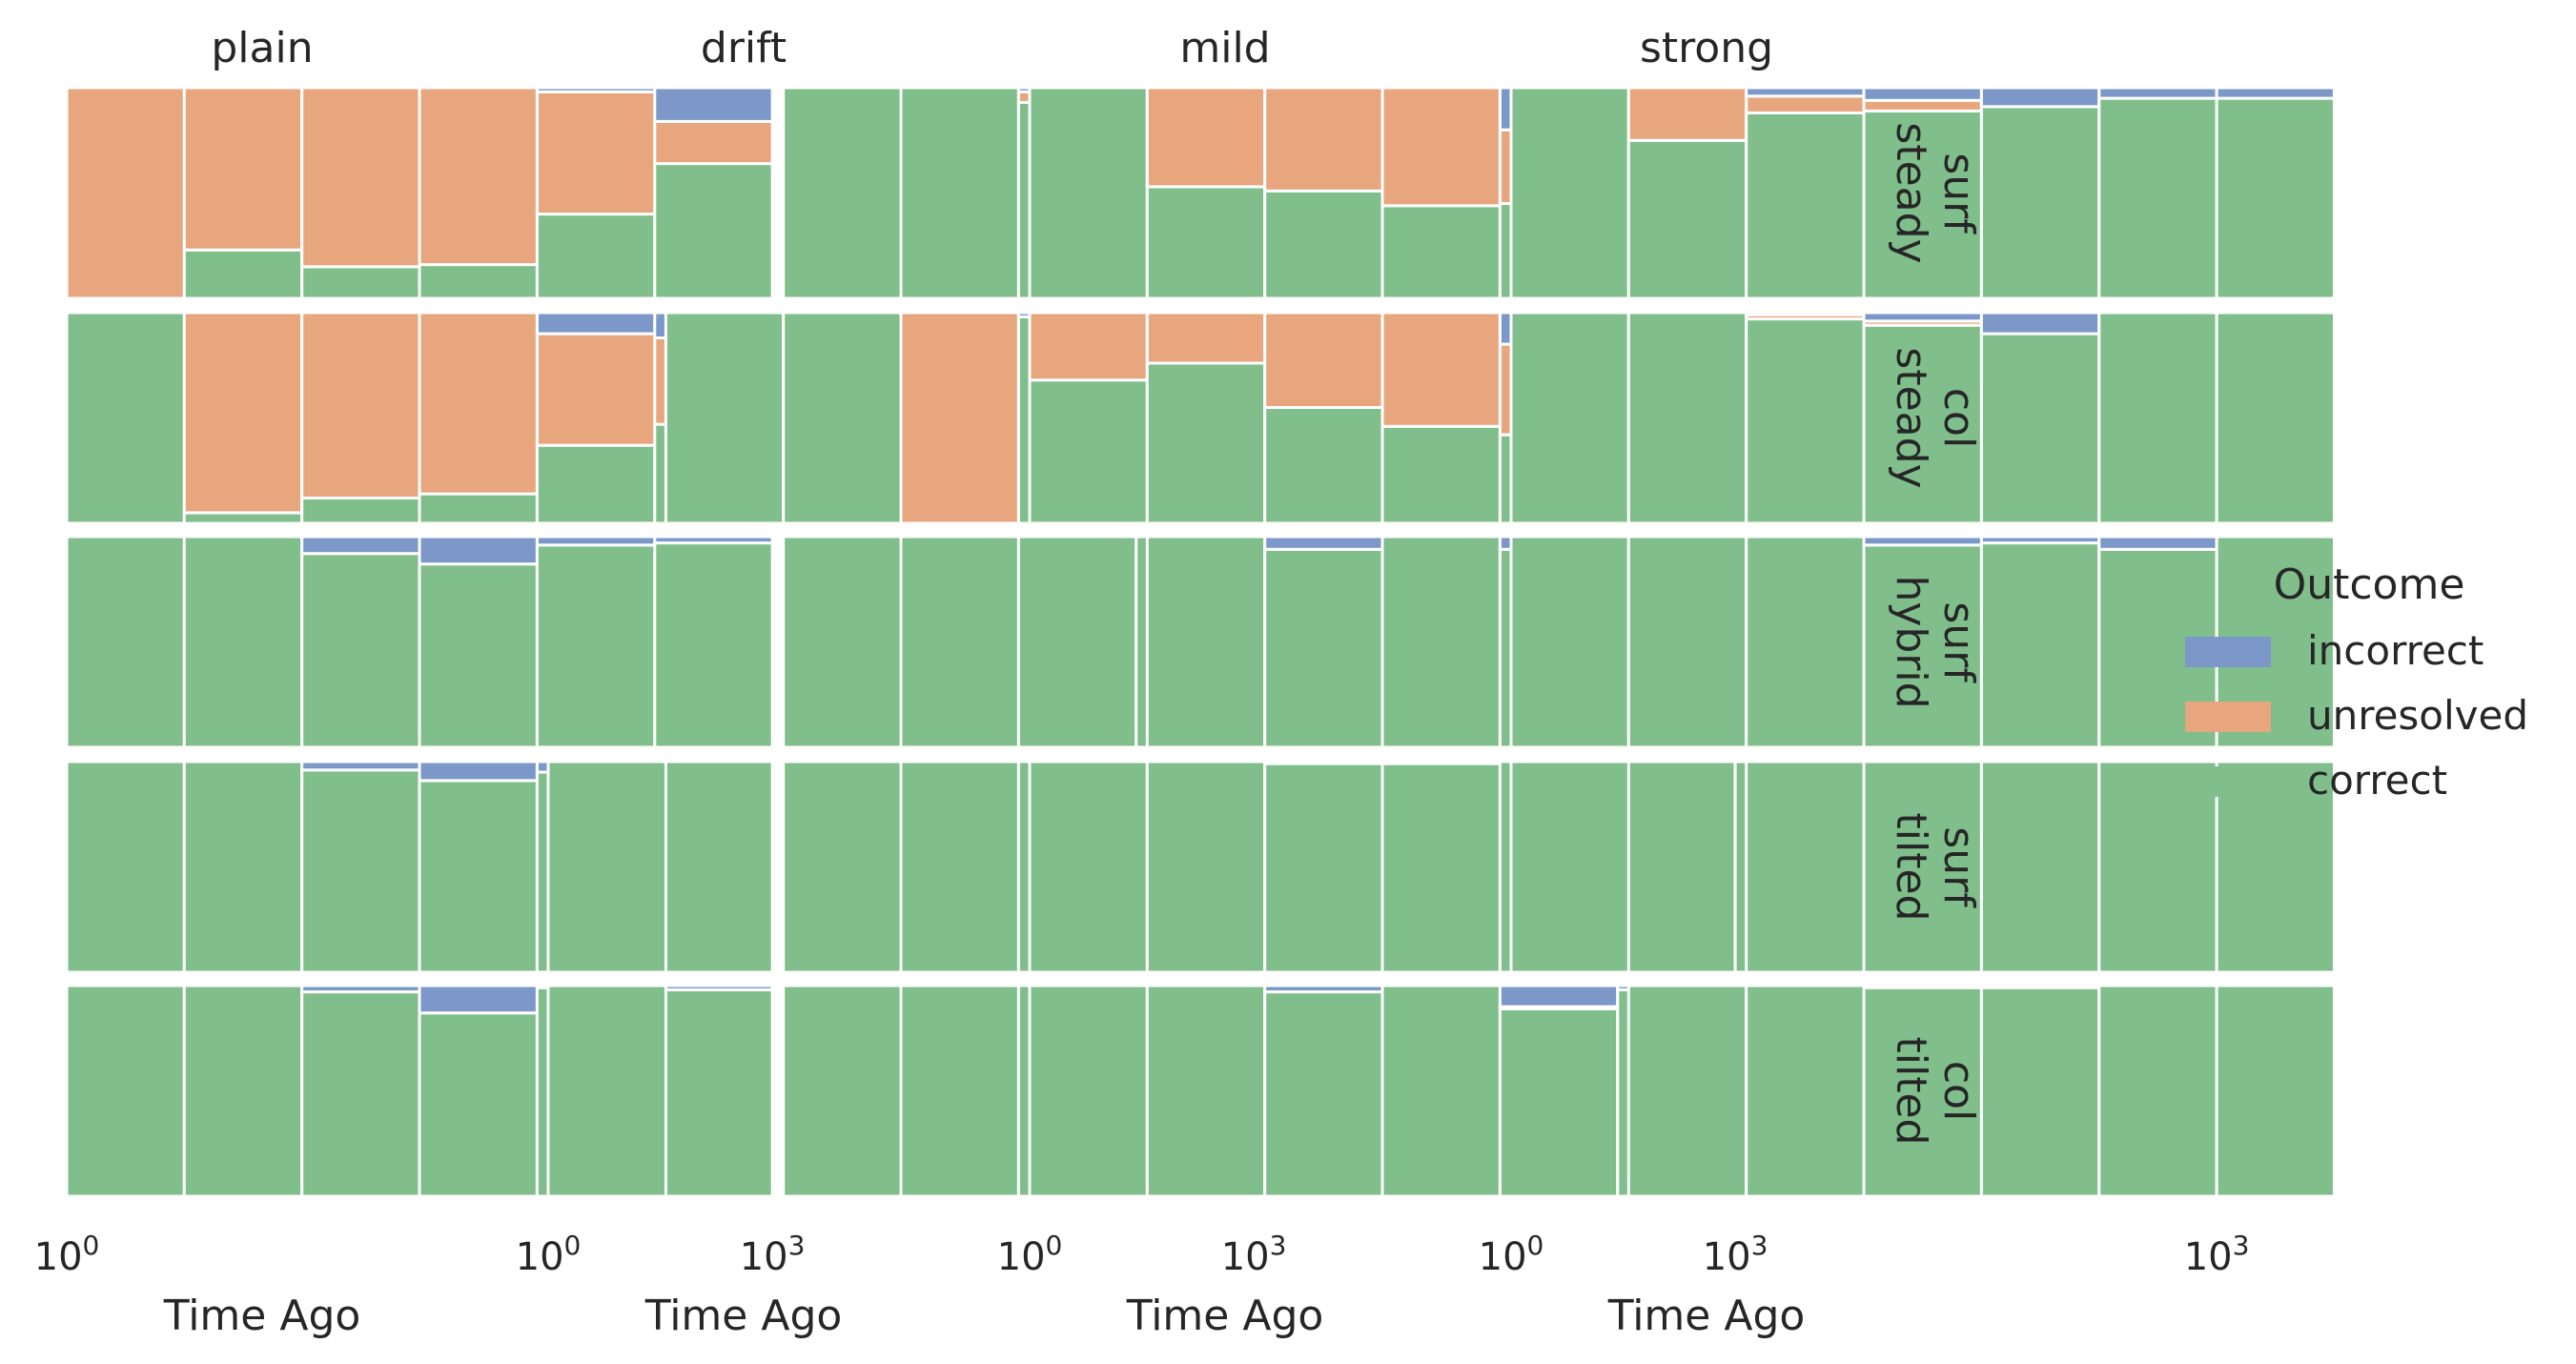  What do you see at coordinates (2228, 652) in the screenshot?
I see `legend-swatch-incorrect` at bounding box center [2228, 652].